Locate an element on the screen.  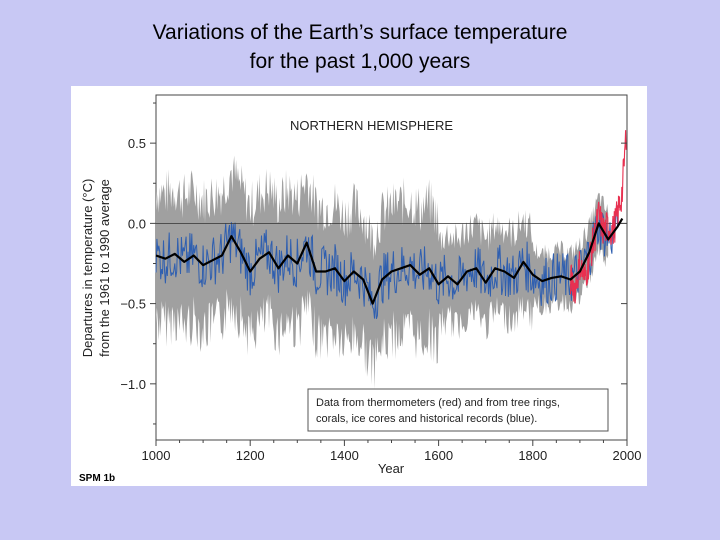
figure-label: SPM 1b is located at coordinates (97, 478).